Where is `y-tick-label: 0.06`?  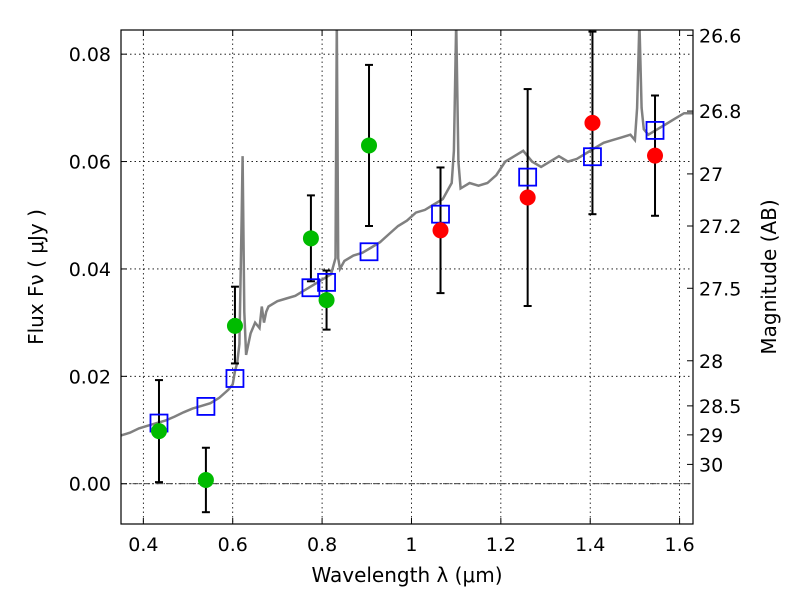
y-tick-label: 0.06 is located at coordinates (90, 163).